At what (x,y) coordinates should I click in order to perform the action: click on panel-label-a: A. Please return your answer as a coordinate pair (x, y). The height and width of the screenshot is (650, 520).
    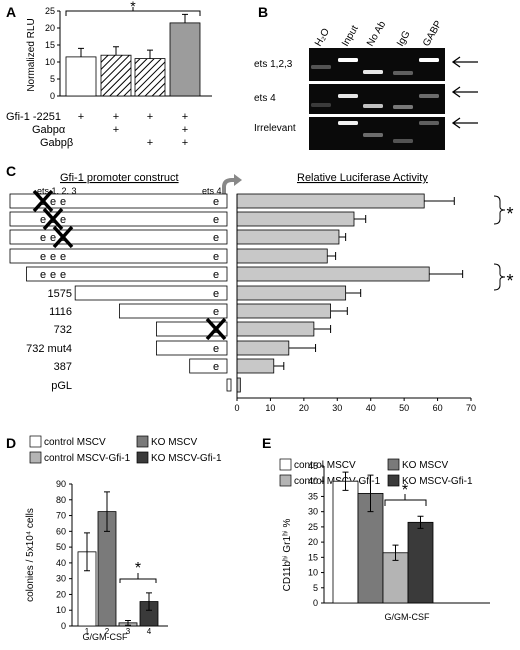
    Looking at the image, I should click on (11, 12).